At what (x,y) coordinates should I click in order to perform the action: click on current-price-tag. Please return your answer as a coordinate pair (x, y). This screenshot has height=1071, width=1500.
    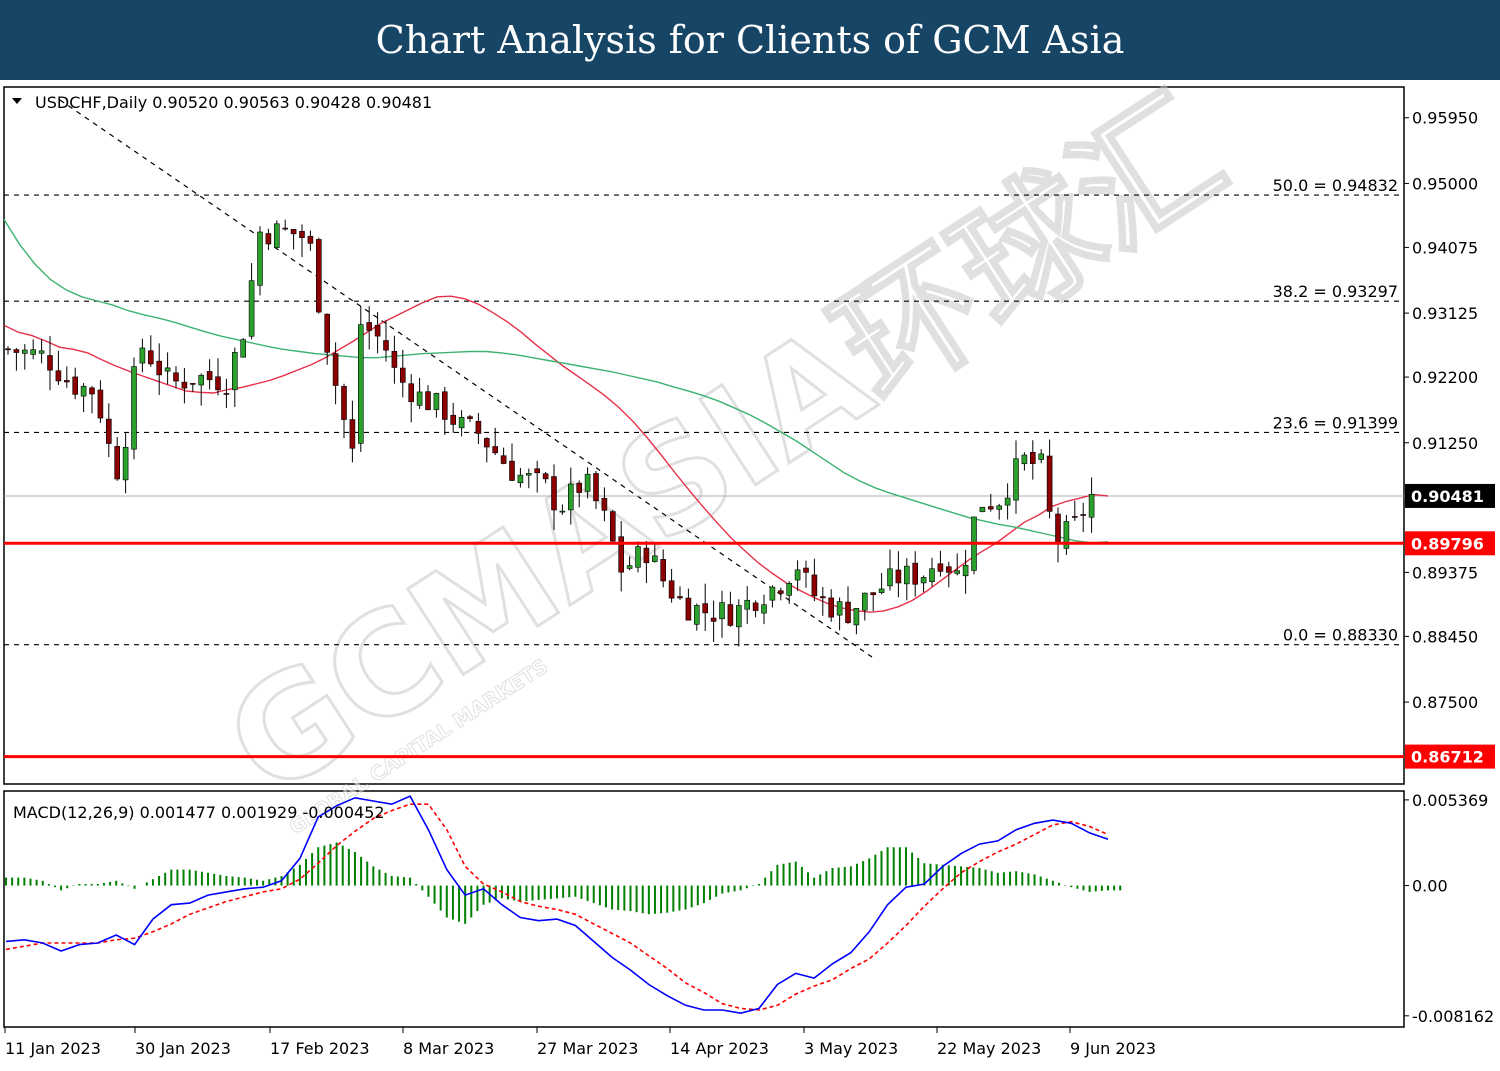
    Looking at the image, I should click on (1450, 495).